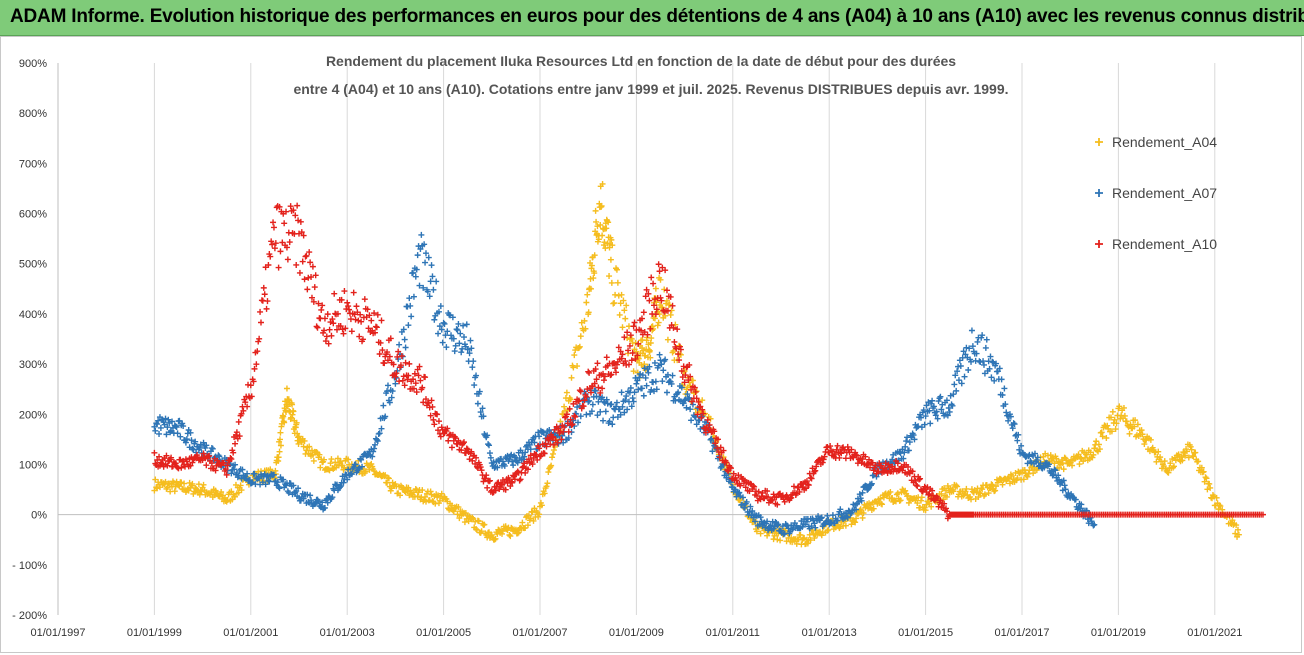 Image resolution: width=1304 pixels, height=655 pixels. I want to click on y-tick-label: 700%, so click(33, 164).